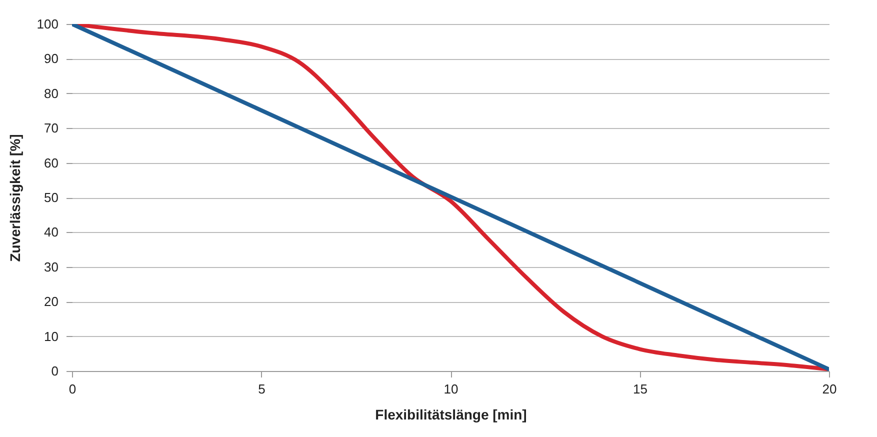 This screenshot has width=877, height=437. Describe the element at coordinates (14, 198) in the screenshot. I see `y-axis-title: Zuverlässigkeit [%]` at that location.